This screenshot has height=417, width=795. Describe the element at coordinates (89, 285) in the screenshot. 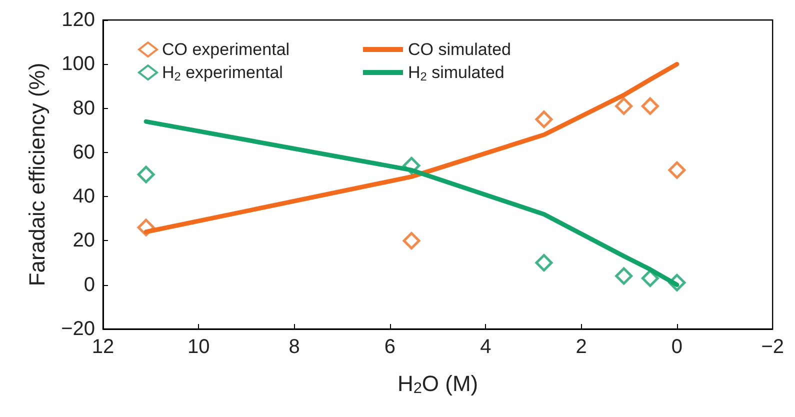

I see `y-tick-label: 0` at that location.